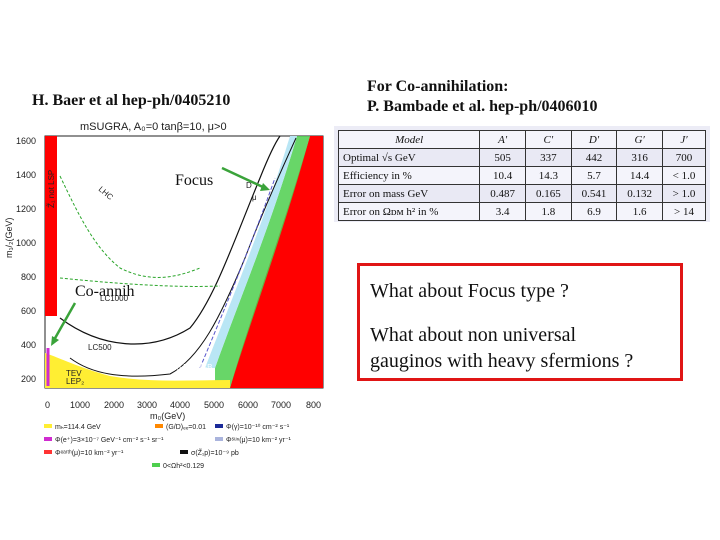 This screenshot has width=720, height=540. What do you see at coordinates (313, 405) in the screenshot?
I see `x-tick: 800` at bounding box center [313, 405].